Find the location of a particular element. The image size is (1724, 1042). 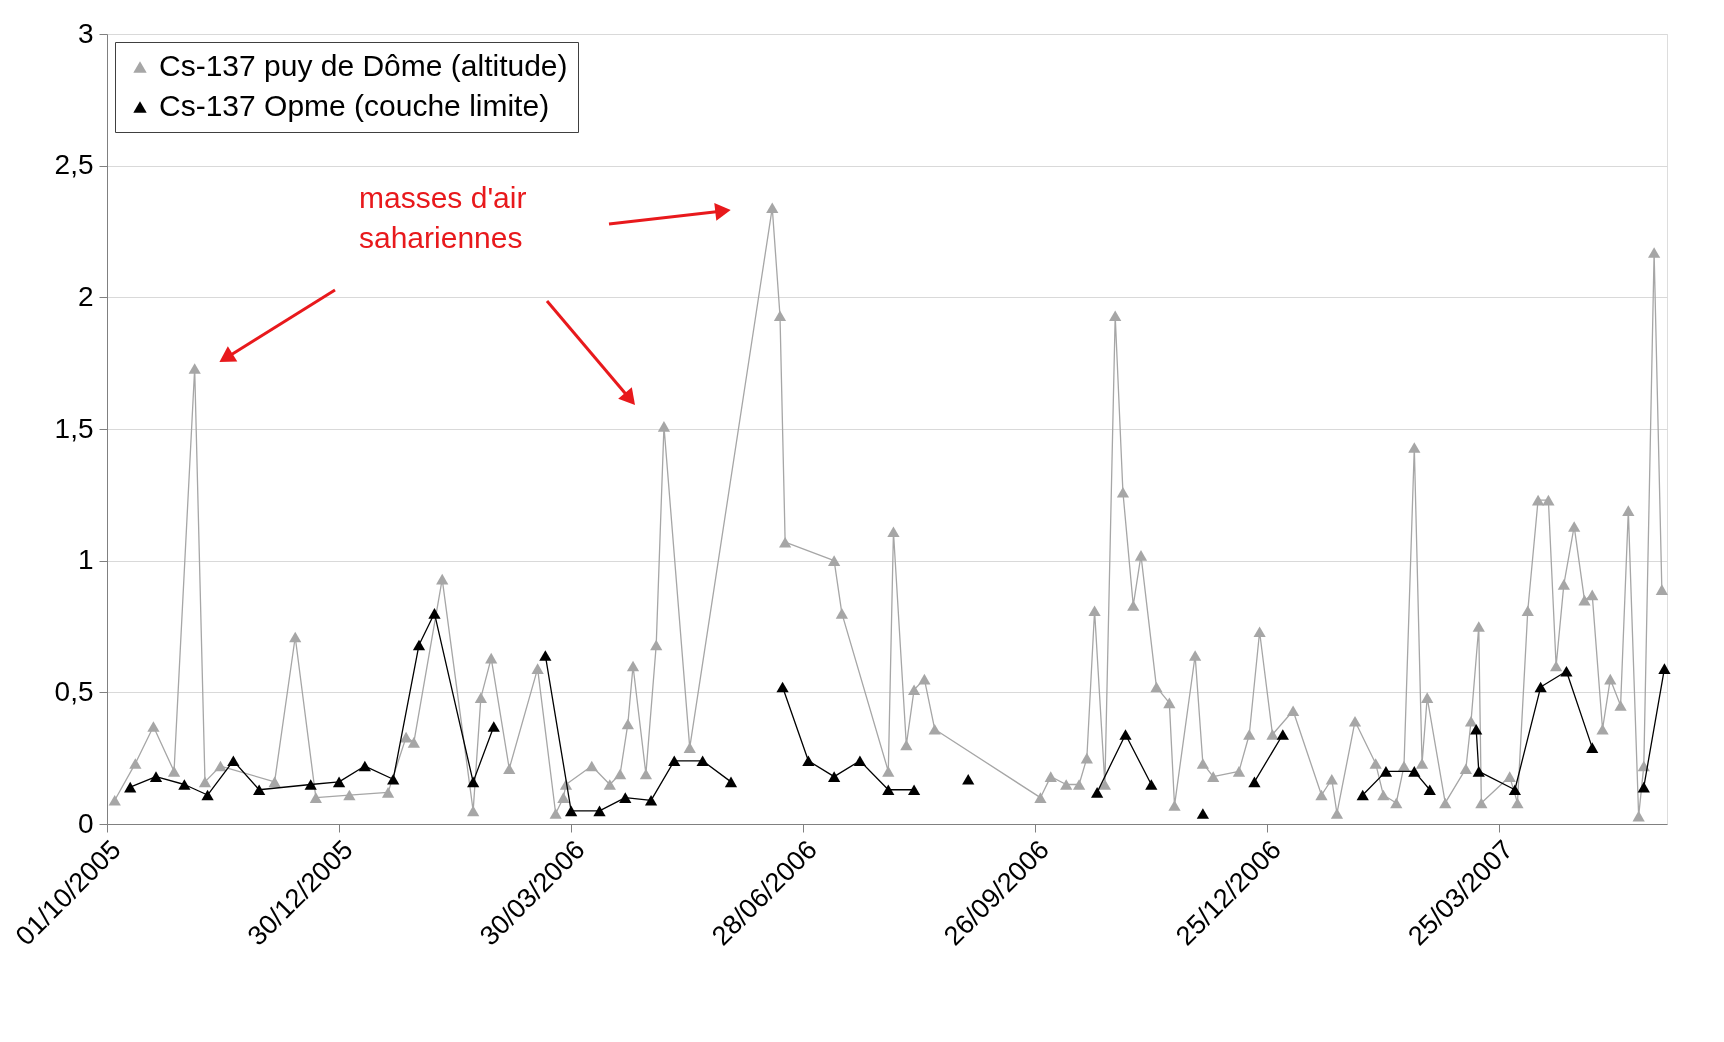

y-tick-label: 2 is located at coordinates (85, 296).